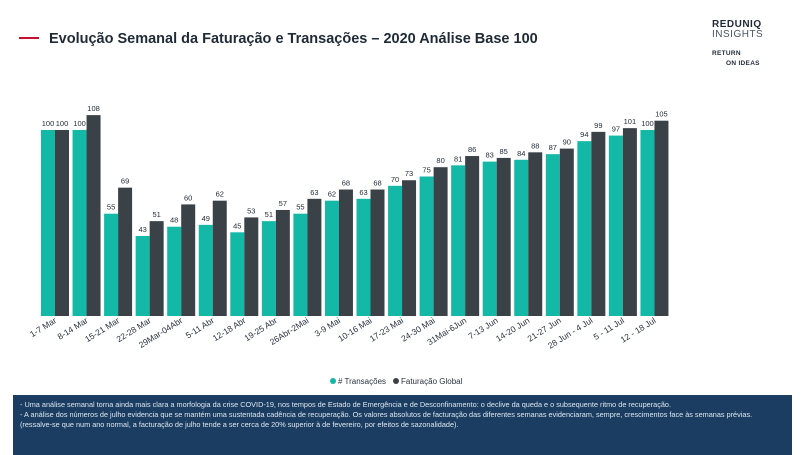  I want to click on label-transacoes-5: 49, so click(206, 218).